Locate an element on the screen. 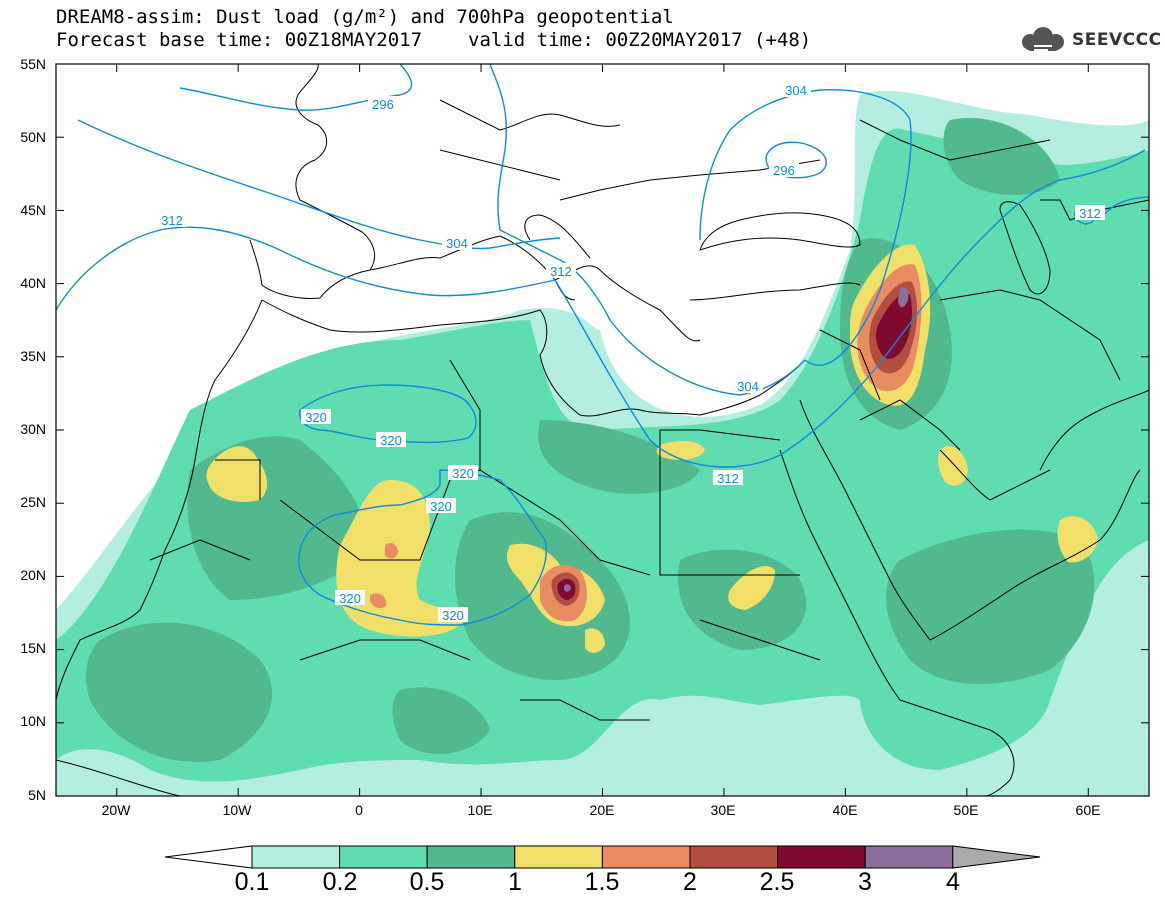 The width and height of the screenshot is (1165, 907). lon-label: 30E is located at coordinates (723, 810).